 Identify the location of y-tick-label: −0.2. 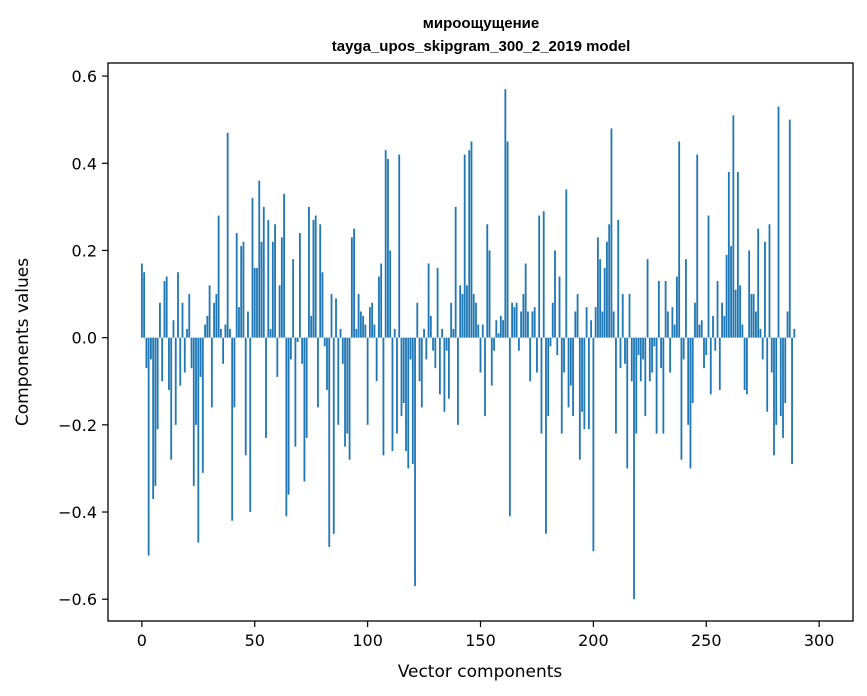
(77, 425).